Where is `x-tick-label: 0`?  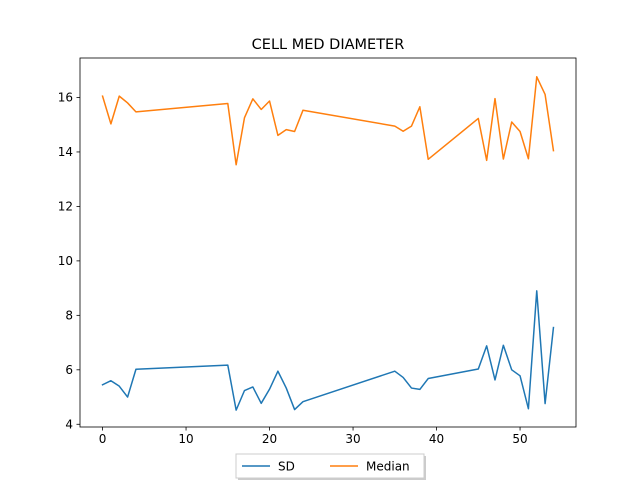 x-tick-label: 0 is located at coordinates (103, 439).